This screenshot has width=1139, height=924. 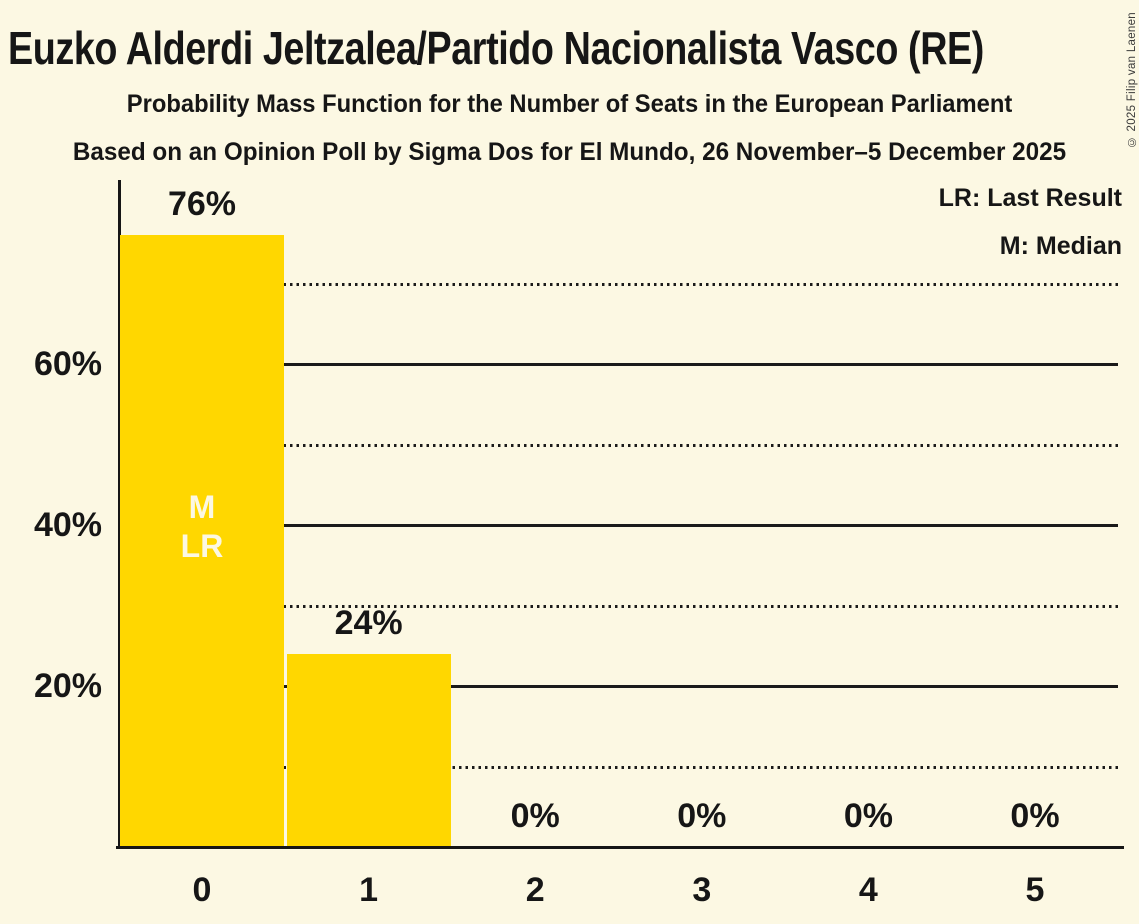 I want to click on y-tick-label: 60%, so click(x=67, y=364).